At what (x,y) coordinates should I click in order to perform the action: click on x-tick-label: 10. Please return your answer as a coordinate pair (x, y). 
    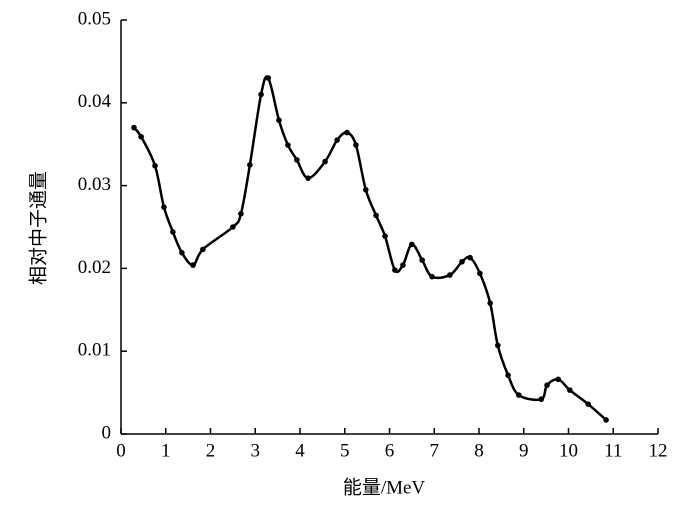
    Looking at the image, I should click on (568, 450).